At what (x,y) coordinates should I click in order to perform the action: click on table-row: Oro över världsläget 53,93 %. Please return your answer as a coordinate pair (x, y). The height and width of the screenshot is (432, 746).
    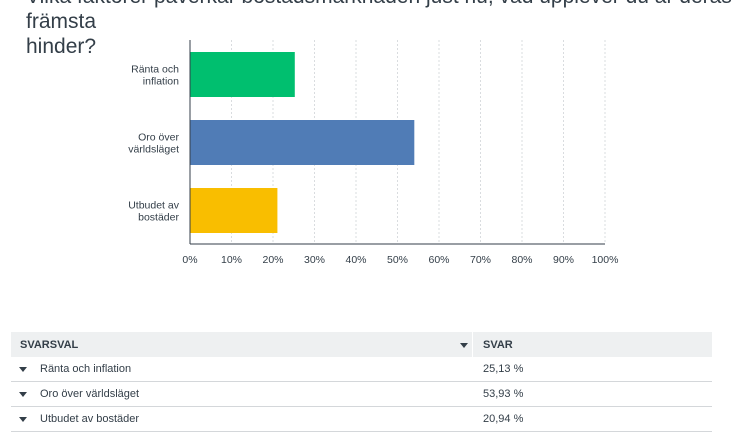
    Looking at the image, I should click on (361, 394).